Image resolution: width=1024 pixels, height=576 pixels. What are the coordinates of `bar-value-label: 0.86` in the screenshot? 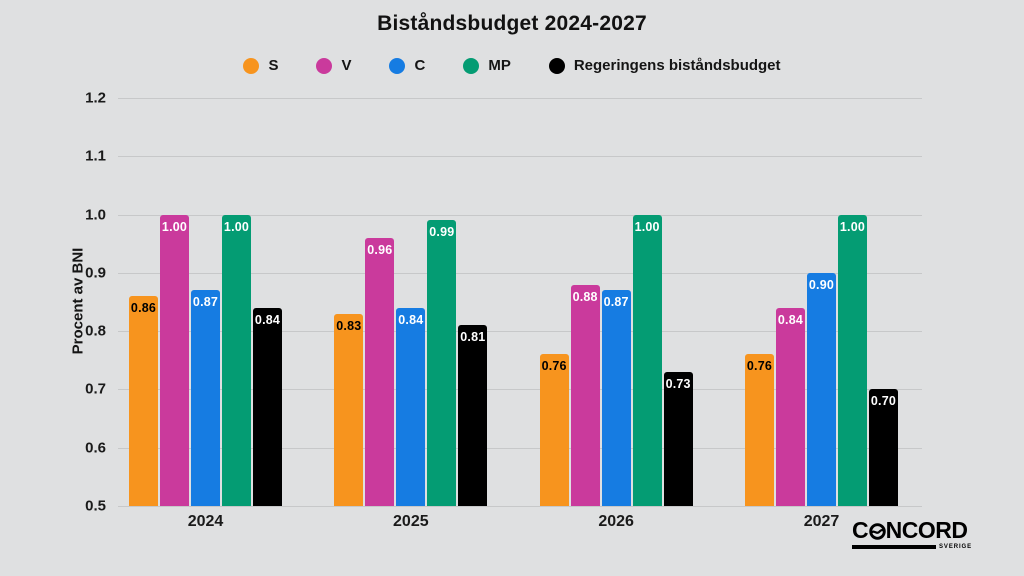 It's located at (143, 308).